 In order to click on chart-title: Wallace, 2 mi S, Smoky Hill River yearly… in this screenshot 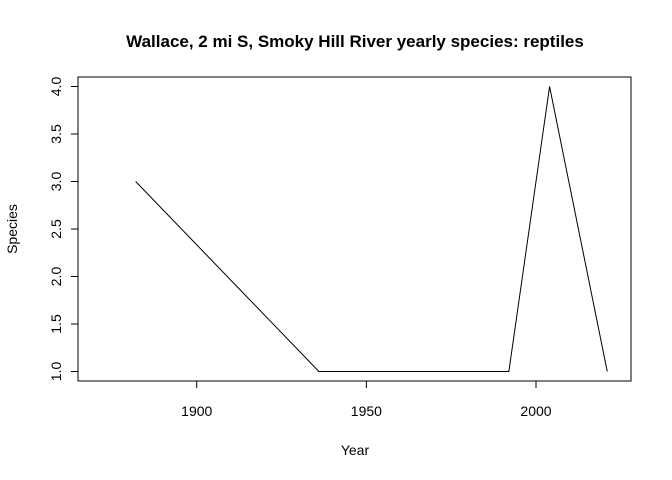, I will do `click(355, 41)`.